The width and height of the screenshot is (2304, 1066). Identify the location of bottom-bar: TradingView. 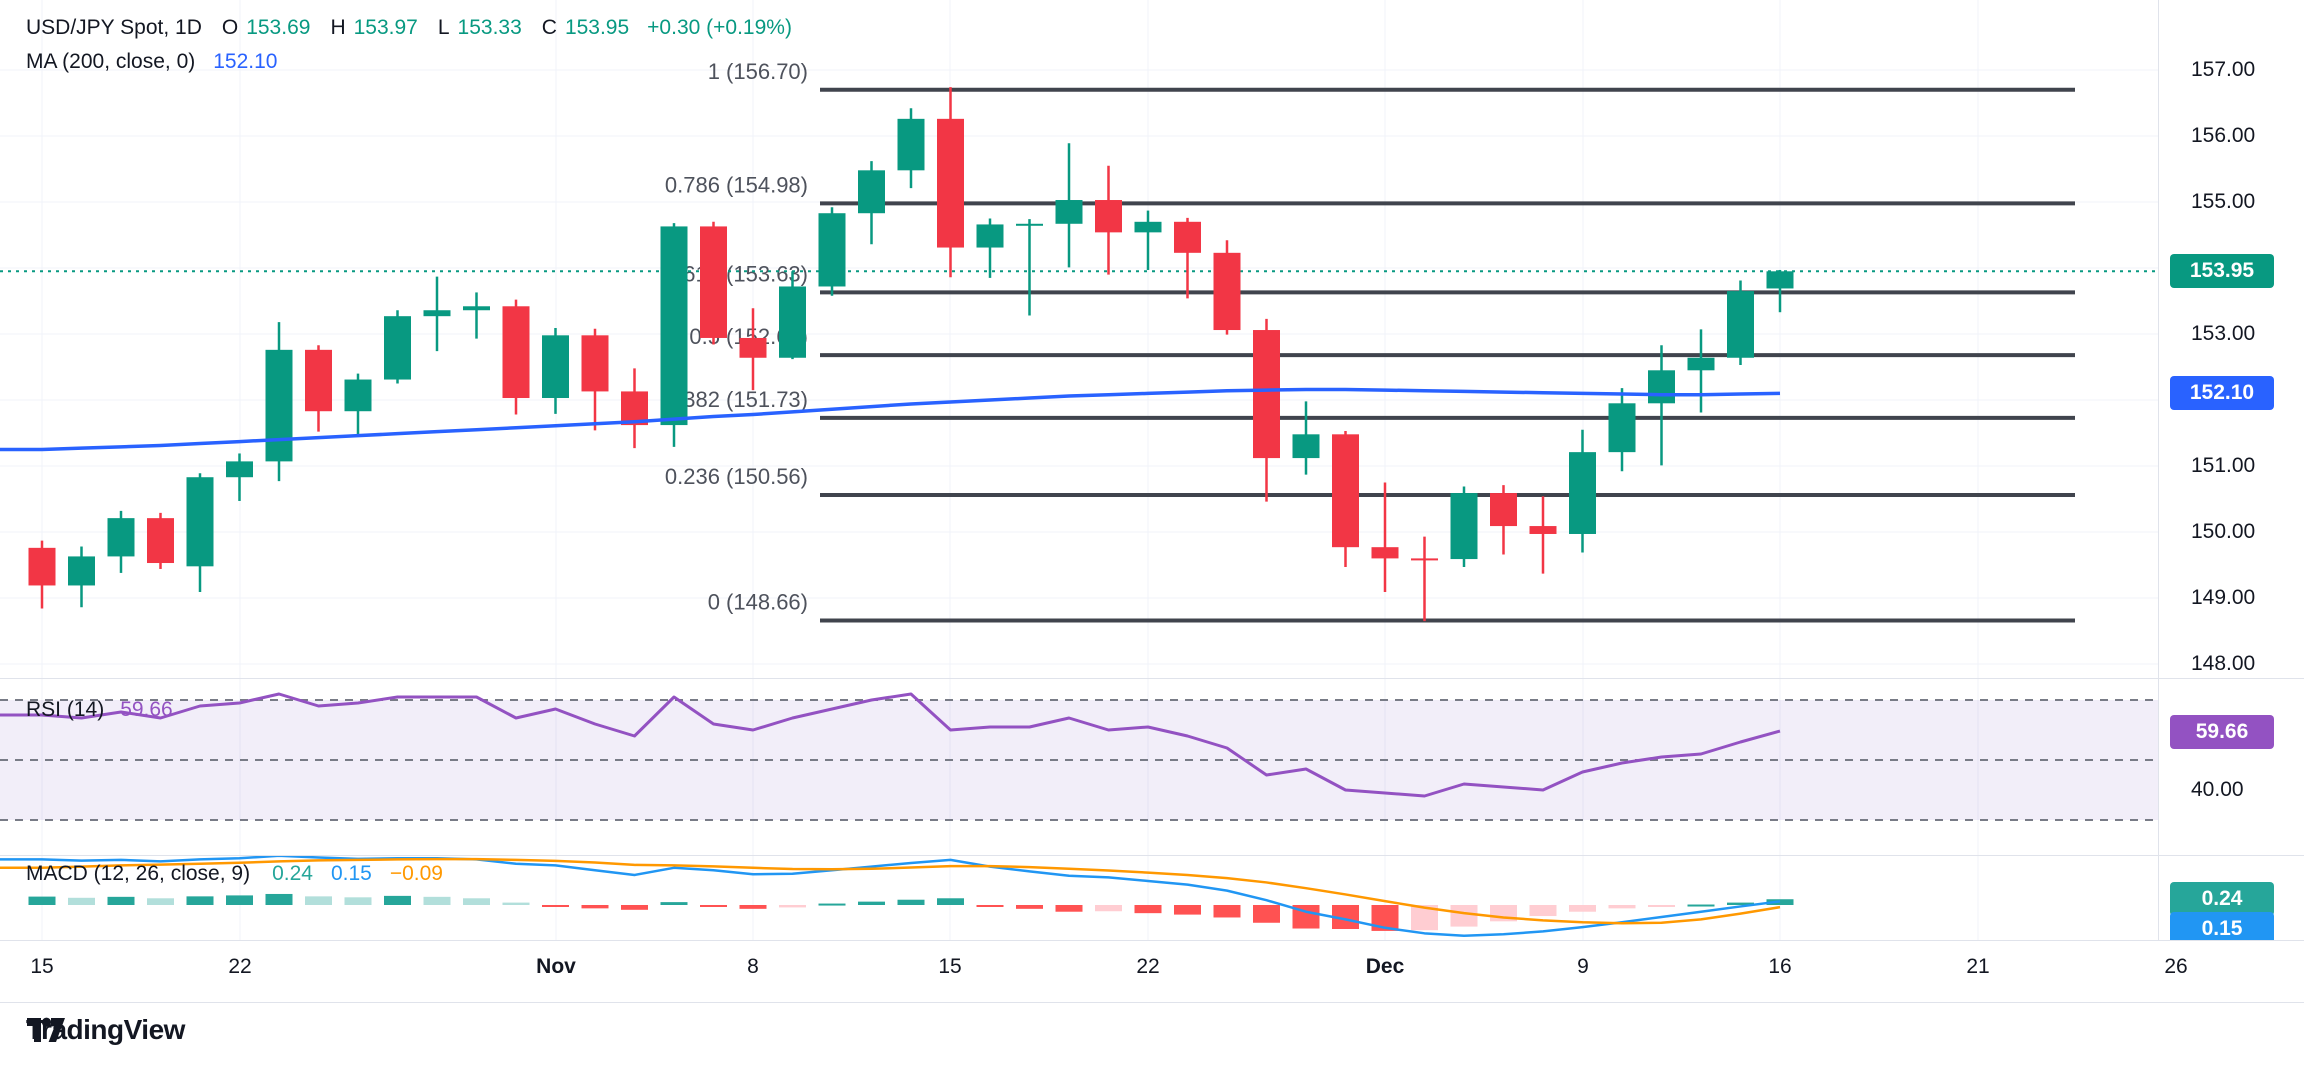
(1152, 1034).